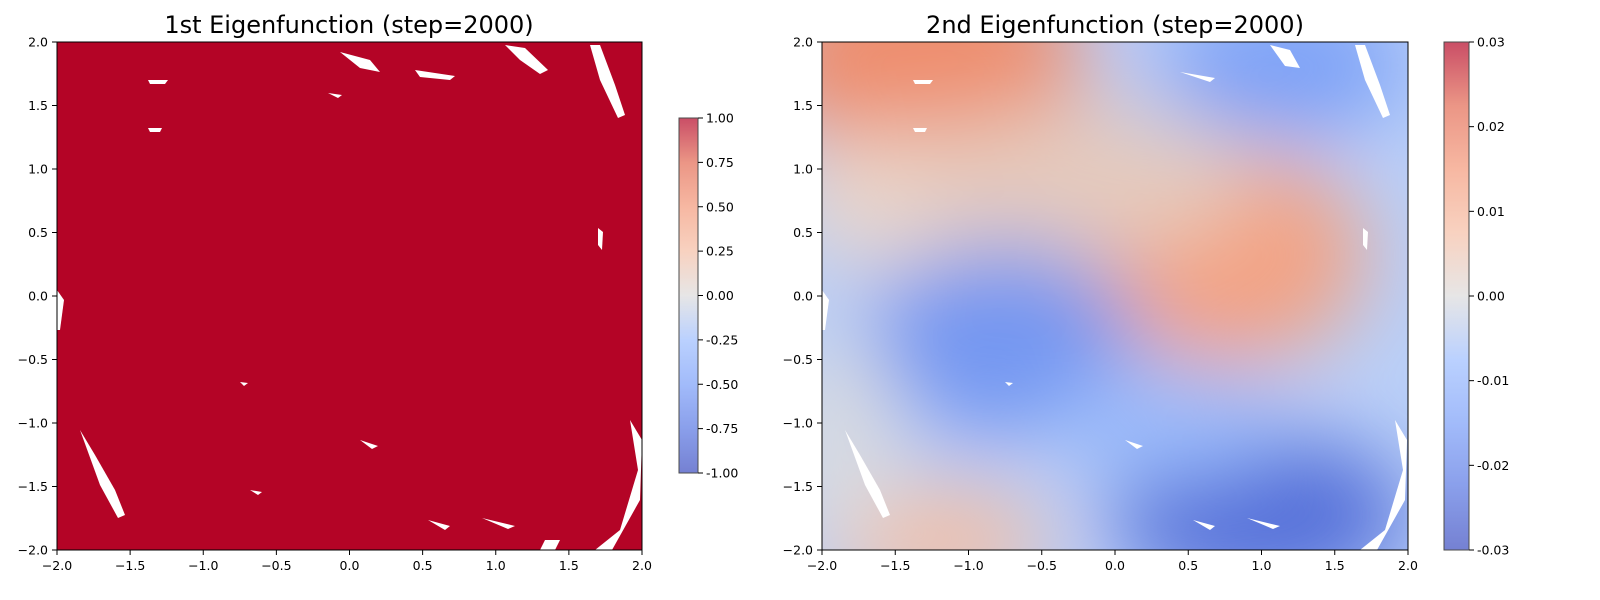  I want to click on colorbar-tick-label: -0.75, so click(722, 428).